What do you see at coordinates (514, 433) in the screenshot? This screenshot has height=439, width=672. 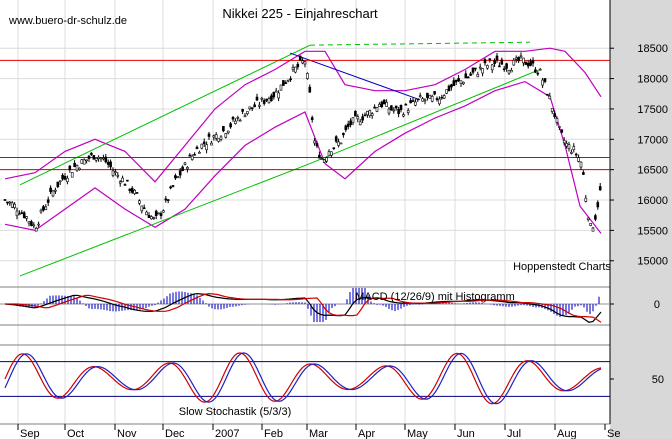 I see `x-tick-label: Jul` at bounding box center [514, 433].